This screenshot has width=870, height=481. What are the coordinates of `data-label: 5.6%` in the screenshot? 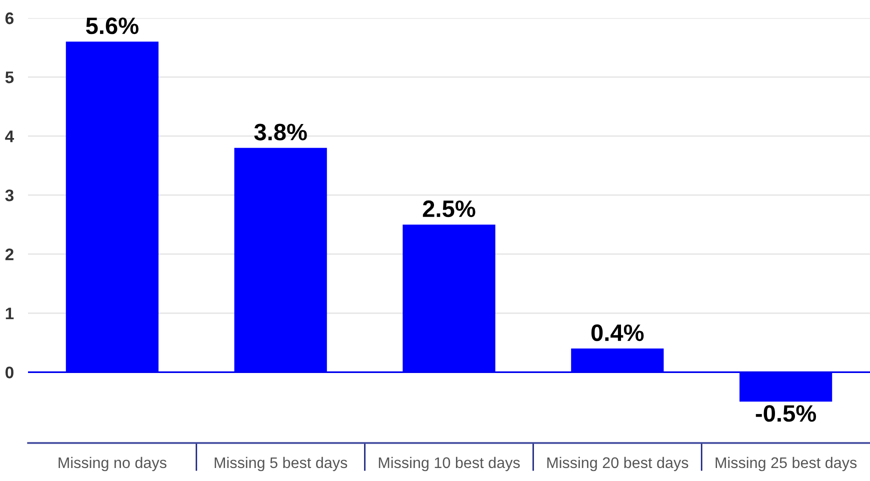 It's located at (112, 25).